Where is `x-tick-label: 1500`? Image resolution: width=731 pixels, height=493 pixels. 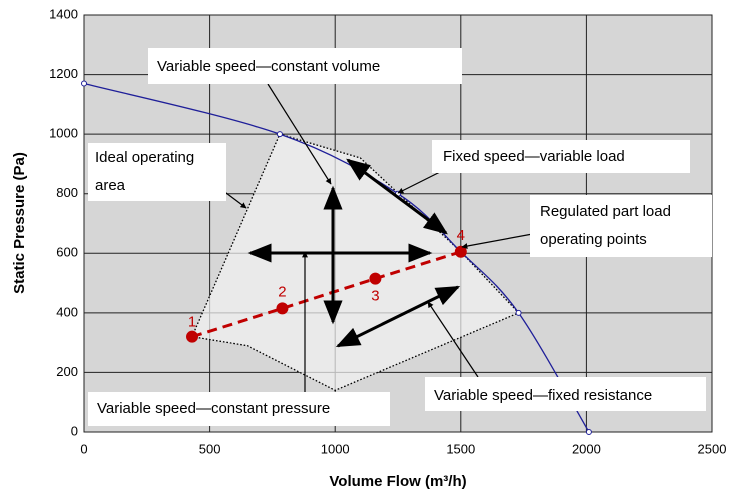 x-tick-label: 1500 is located at coordinates (460, 448).